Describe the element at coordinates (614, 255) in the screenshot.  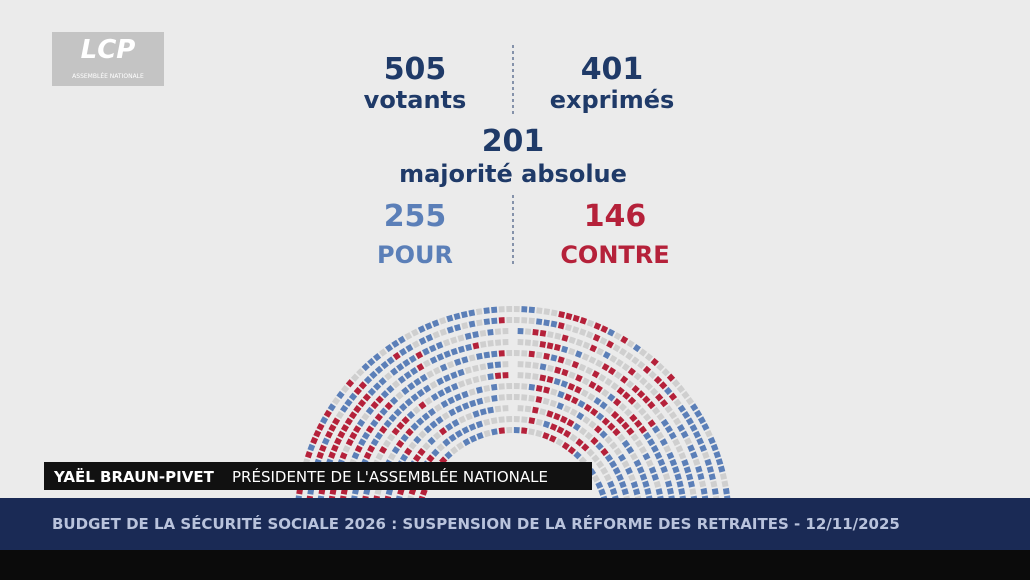
I see `contre-label: CONTRE` at that location.